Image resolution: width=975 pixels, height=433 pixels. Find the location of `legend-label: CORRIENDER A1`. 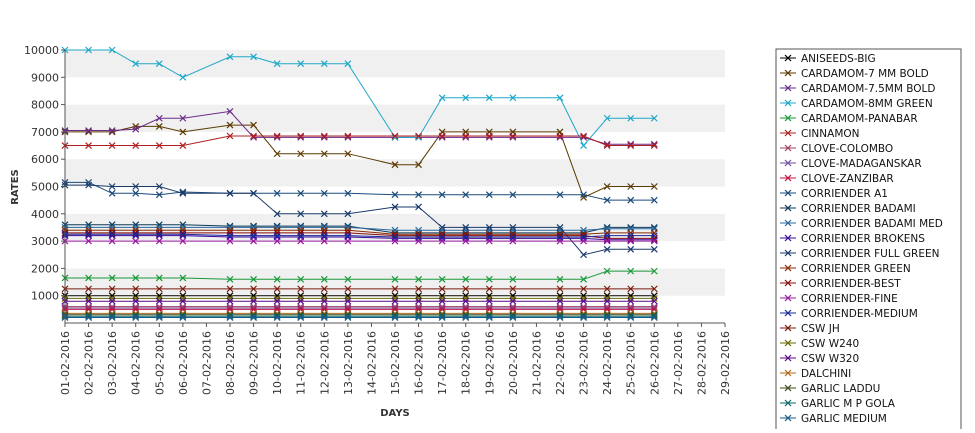

legend-label: CORRIENDER A1 is located at coordinates (844, 194).